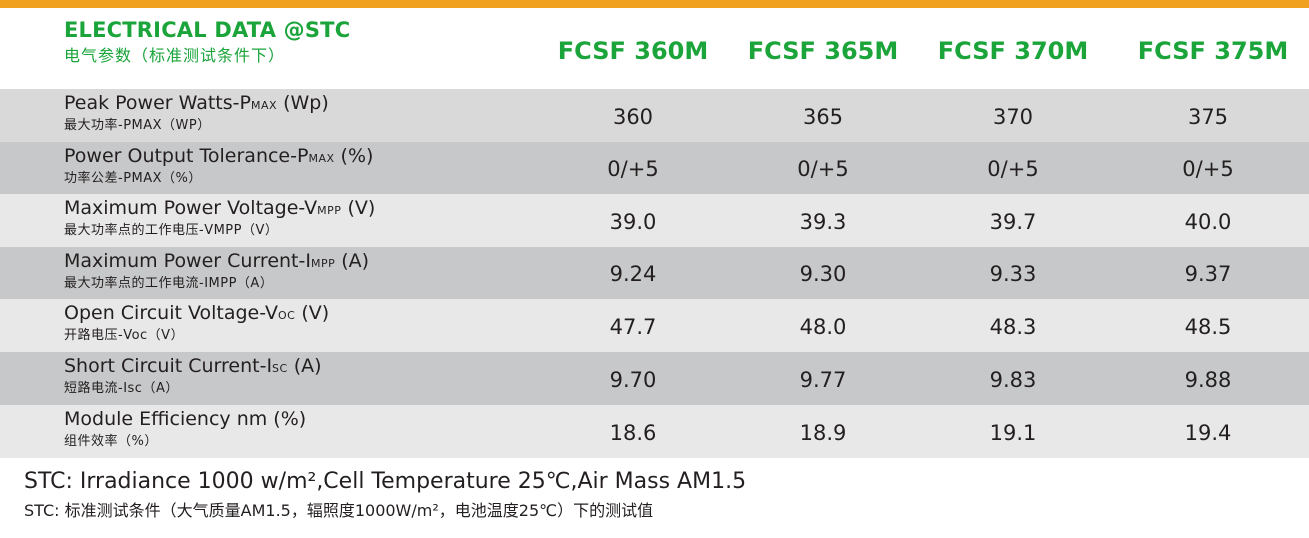 The image size is (1309, 538). I want to click on table-cell: 40.0, so click(1208, 221).